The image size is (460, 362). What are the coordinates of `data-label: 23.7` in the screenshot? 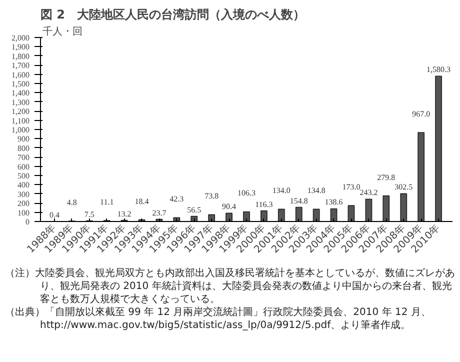 It's located at (159, 213).